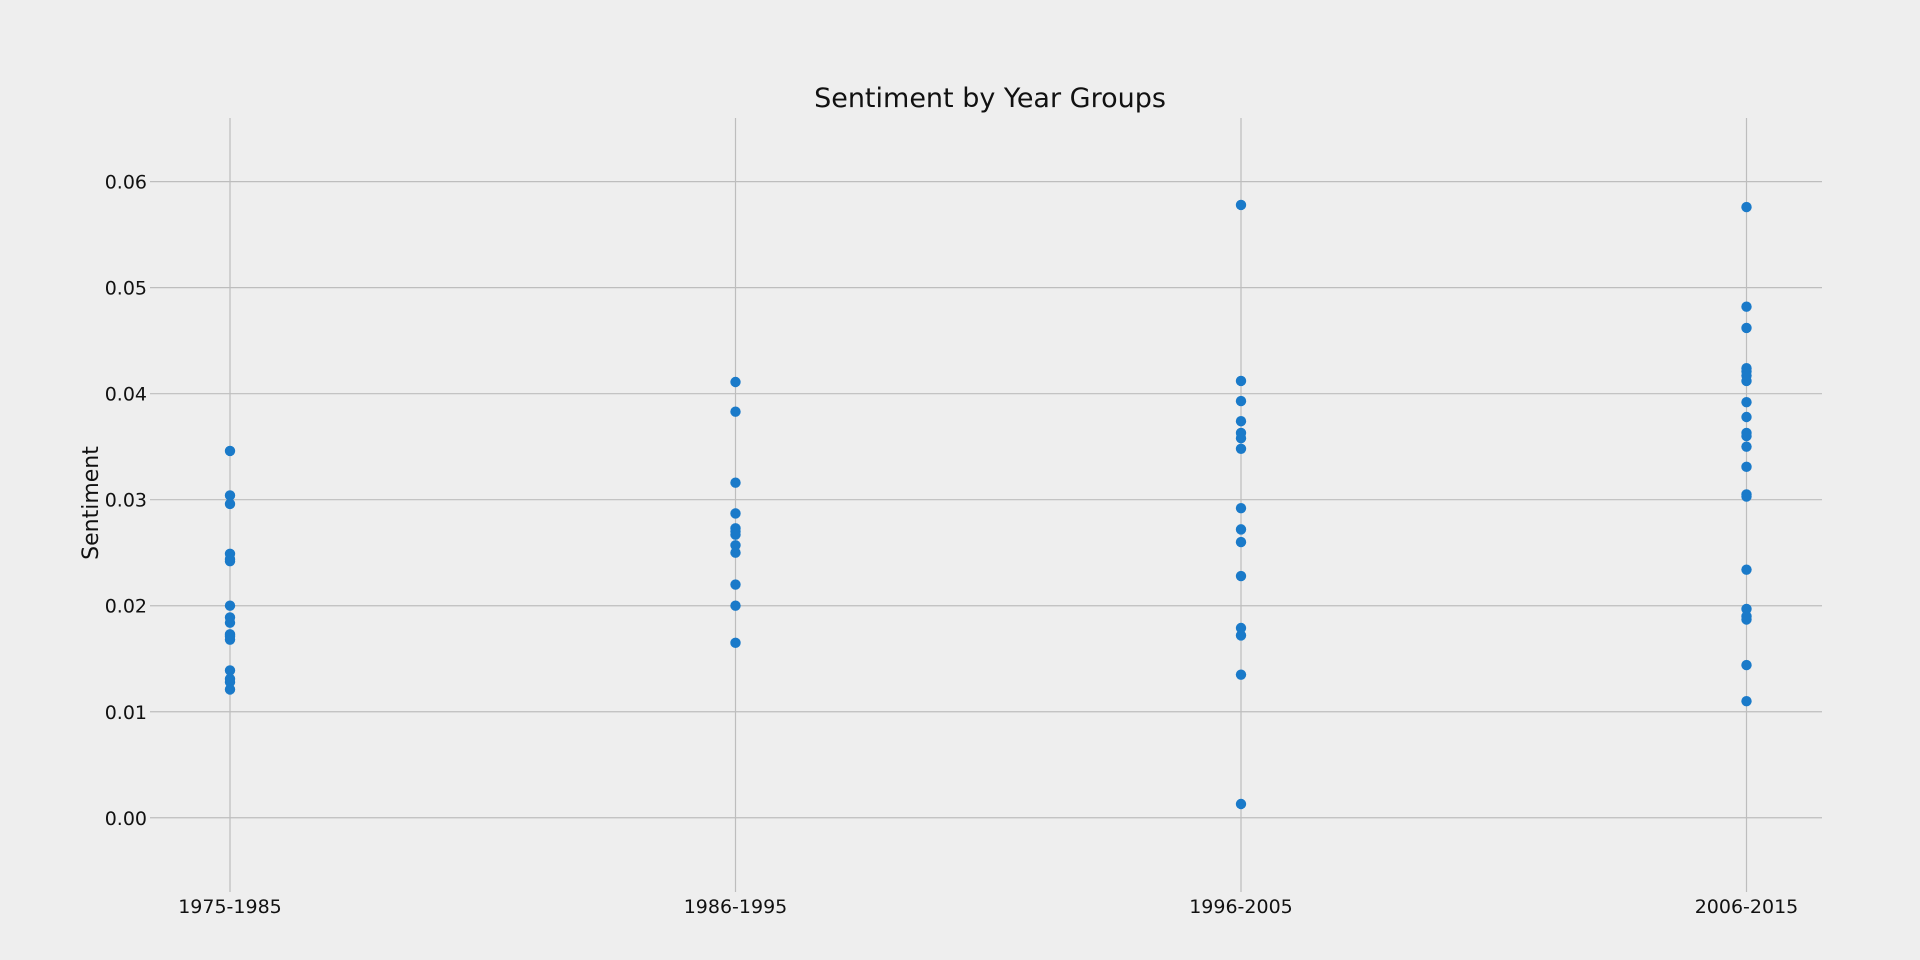 The width and height of the screenshot is (1920, 960). What do you see at coordinates (126, 607) in the screenshot?
I see `y-tick-label: 0.02` at bounding box center [126, 607].